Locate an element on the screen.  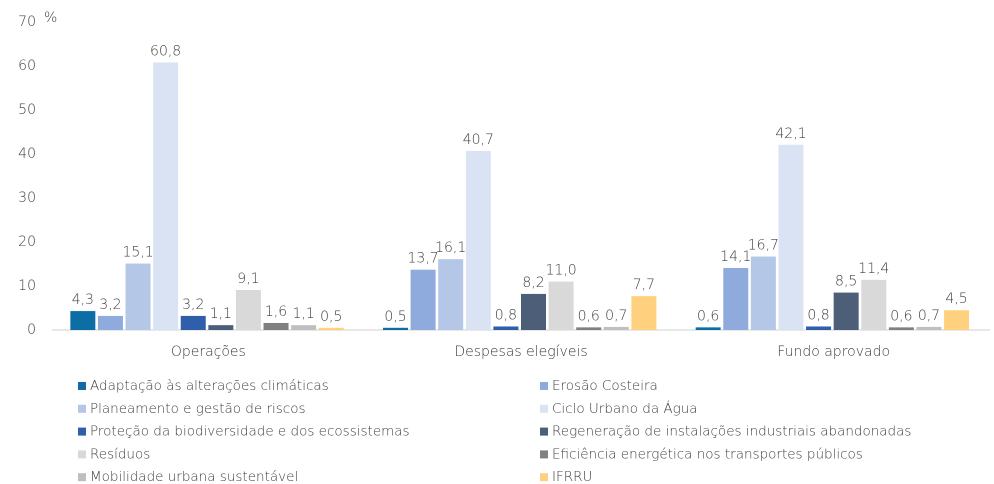
y-tick-label: 0 is located at coordinates (31, 330).